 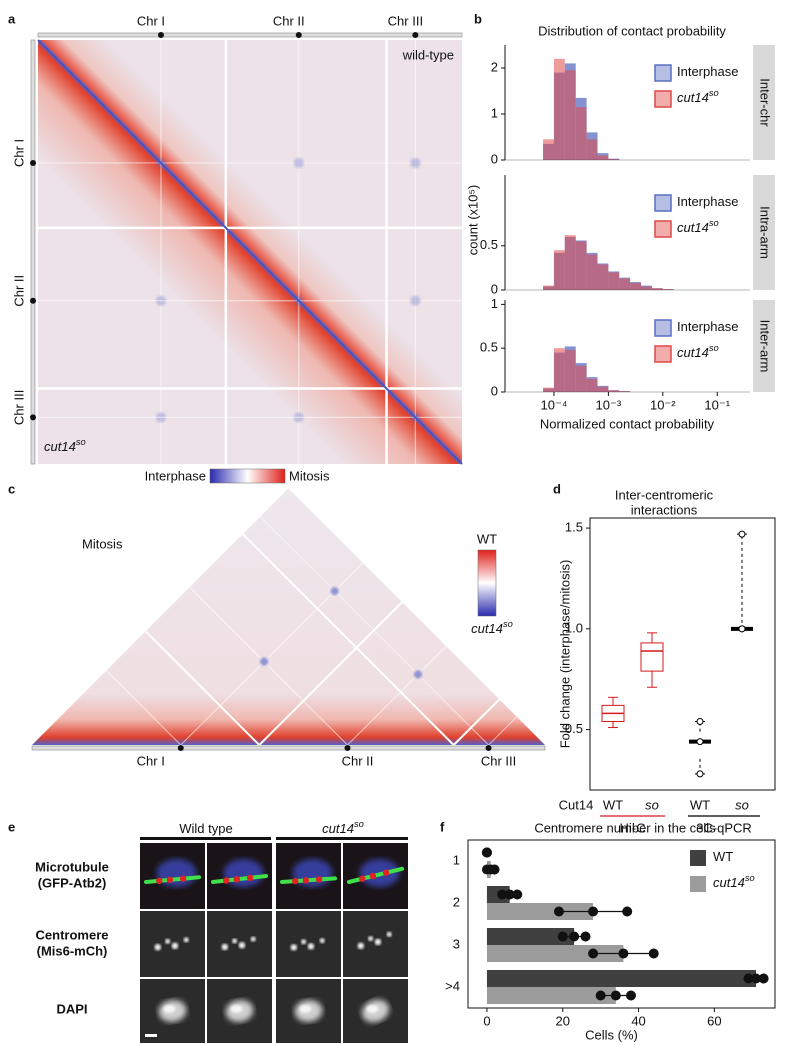 What do you see at coordinates (11, 488) in the screenshot?
I see `panel-label: c` at bounding box center [11, 488].